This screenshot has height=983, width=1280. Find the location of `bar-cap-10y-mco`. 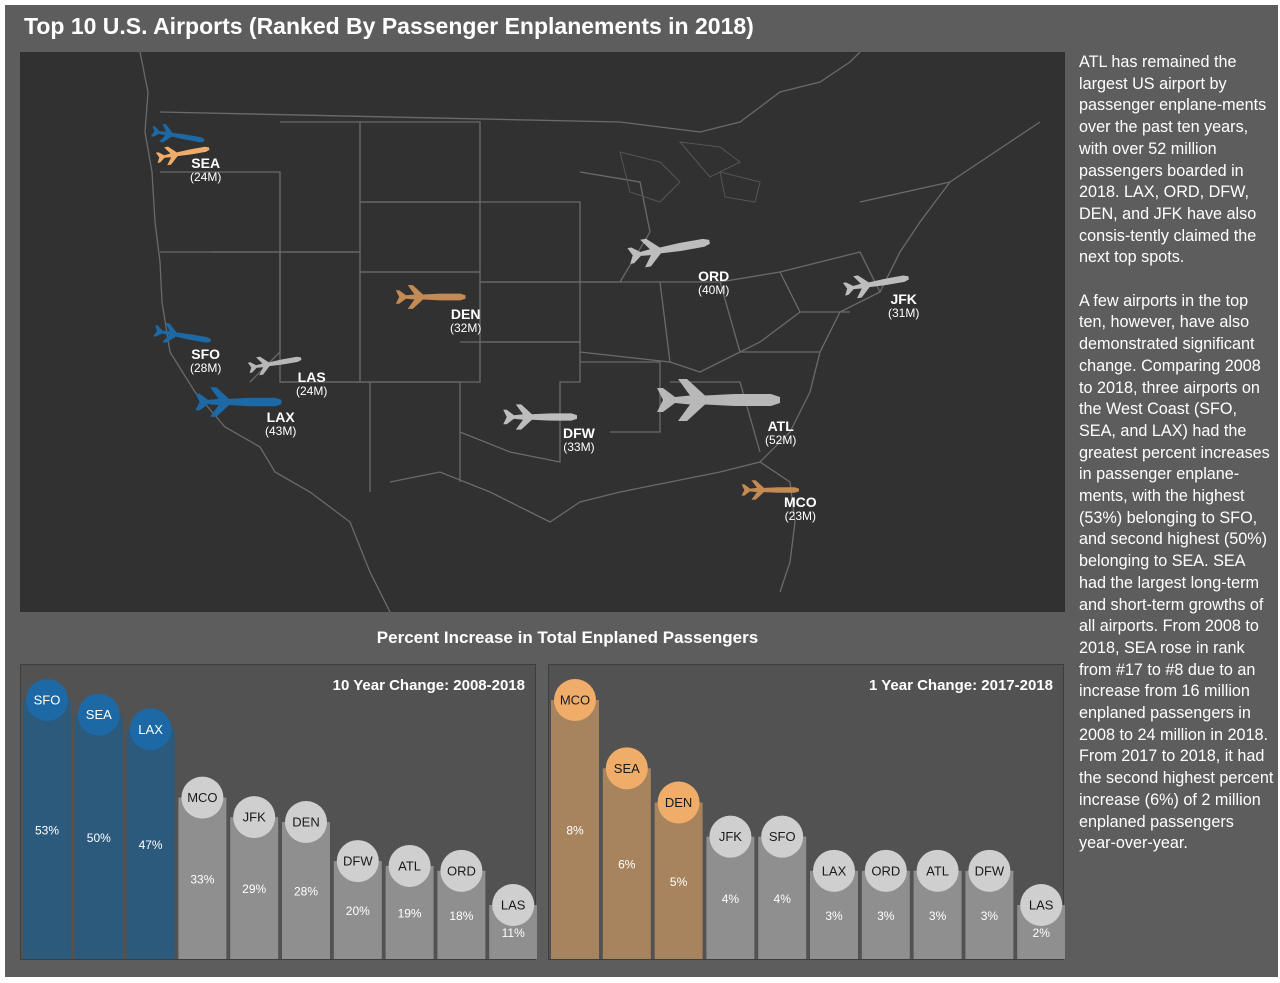

bar-cap-10y-mco is located at coordinates (202, 797).